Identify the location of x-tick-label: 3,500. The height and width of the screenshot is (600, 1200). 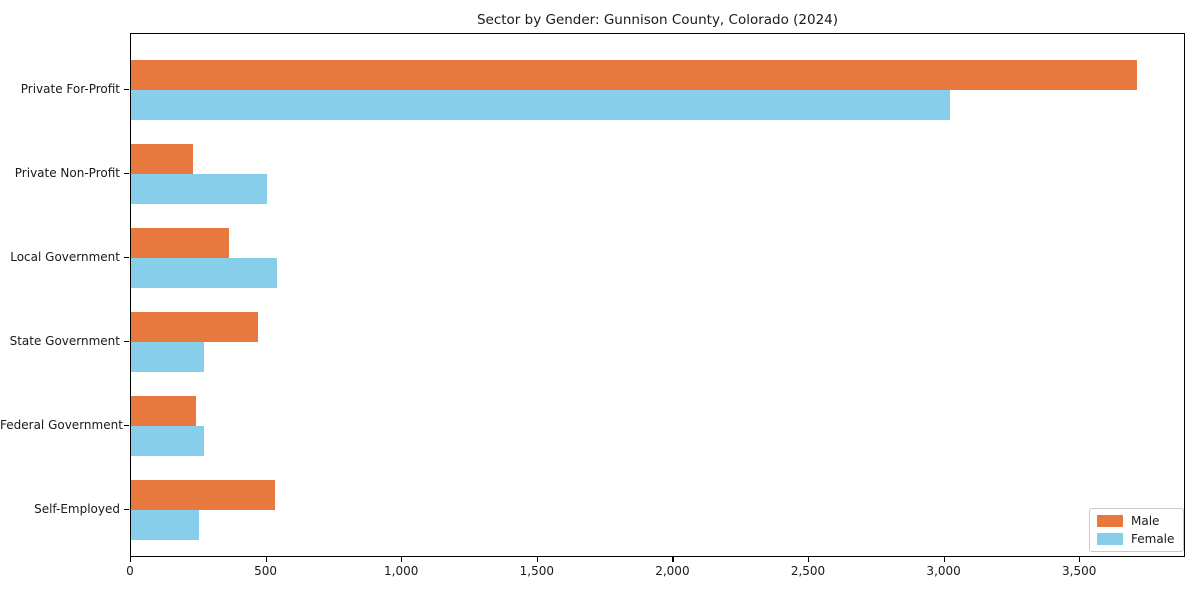
(1079, 571).